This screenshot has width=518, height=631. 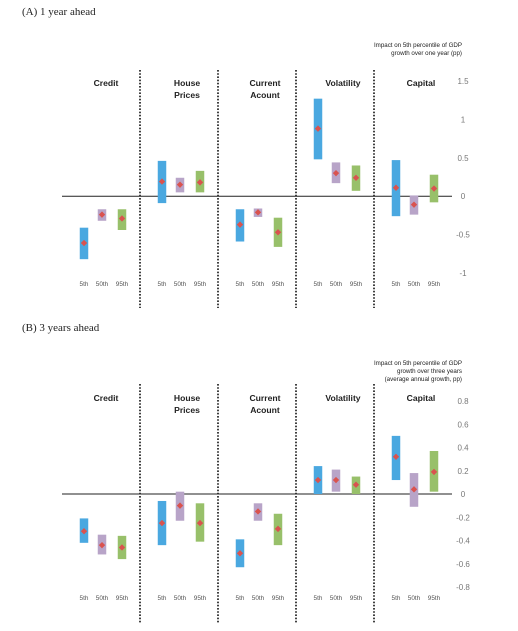 What do you see at coordinates (463, 517) in the screenshot?
I see `y-tick-label: -0.2` at bounding box center [463, 517].